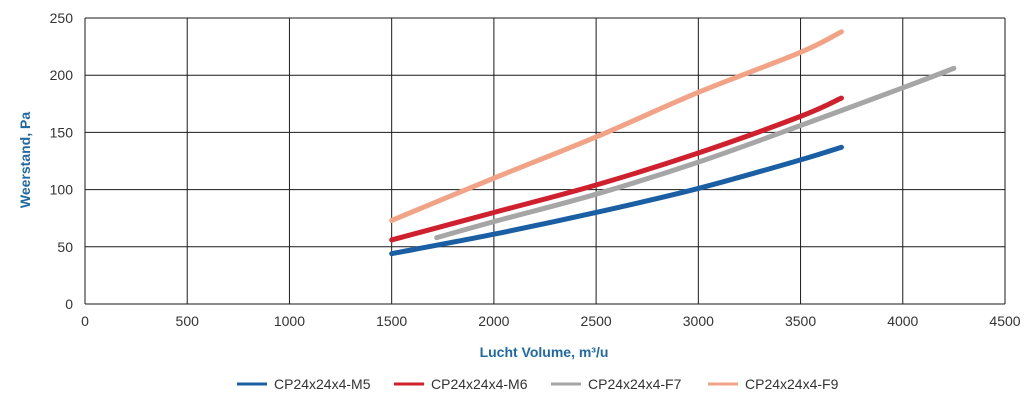 Image resolution: width=1024 pixels, height=406 pixels. What do you see at coordinates (289, 321) in the screenshot?
I see `x-tick-label: 1000` at bounding box center [289, 321].